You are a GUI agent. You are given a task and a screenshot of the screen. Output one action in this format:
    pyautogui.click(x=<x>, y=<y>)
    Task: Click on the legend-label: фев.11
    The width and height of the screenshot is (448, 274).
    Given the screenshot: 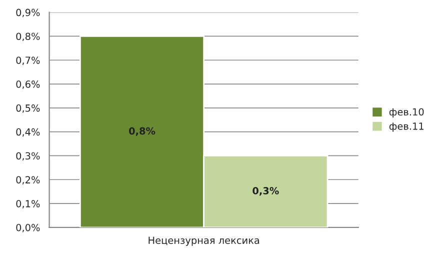 What is the action you would take?
    pyautogui.click(x=406, y=127)
    